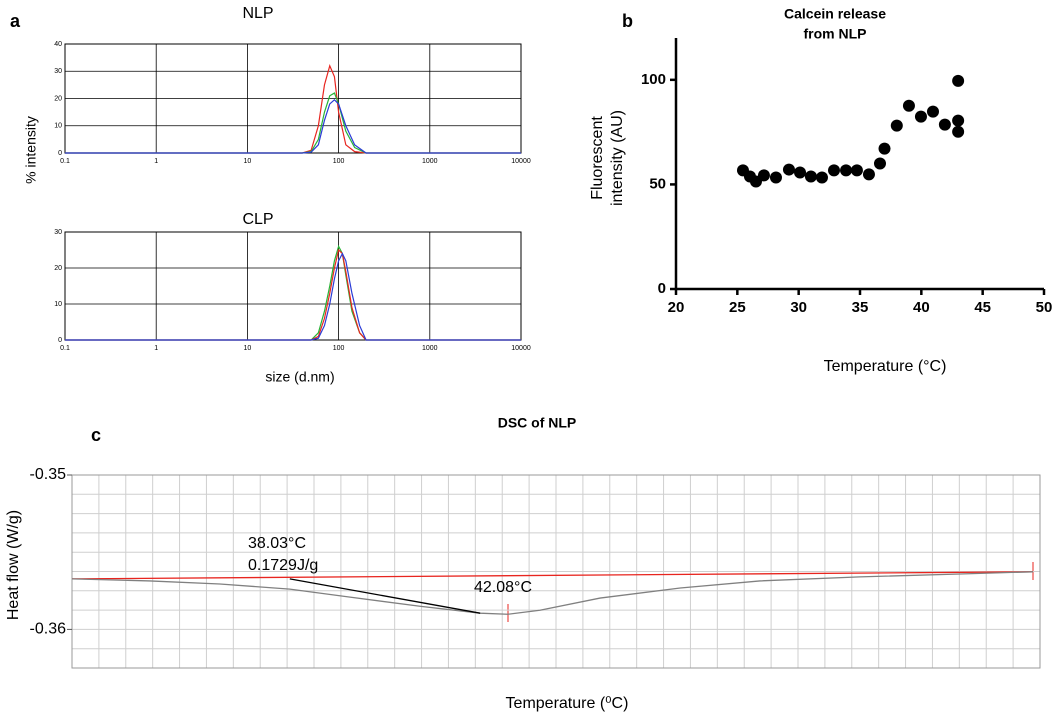  I want to click on chart-title: NLP, so click(257, 13).